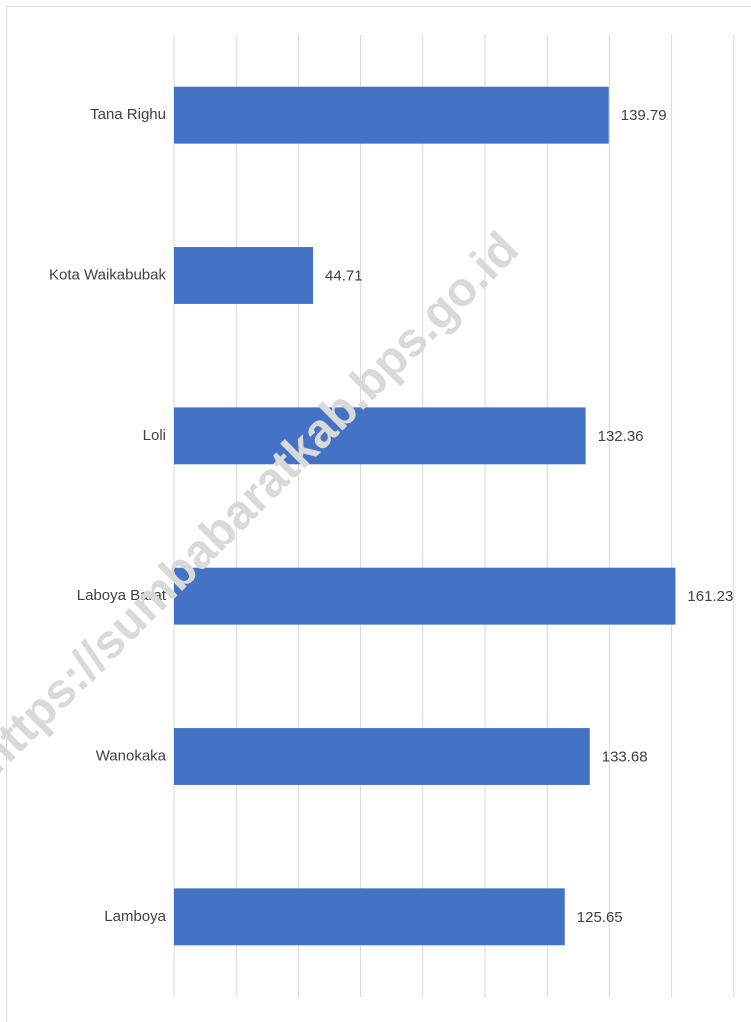  Describe the element at coordinates (128, 114) in the screenshot. I see `y-tick-label: Tana Righu` at that location.